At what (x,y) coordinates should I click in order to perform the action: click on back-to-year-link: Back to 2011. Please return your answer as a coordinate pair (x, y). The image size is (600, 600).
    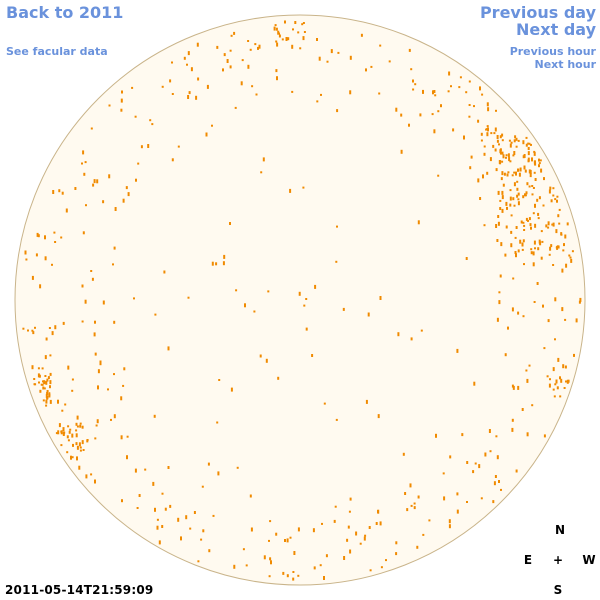
    Looking at the image, I should click on (65, 12).